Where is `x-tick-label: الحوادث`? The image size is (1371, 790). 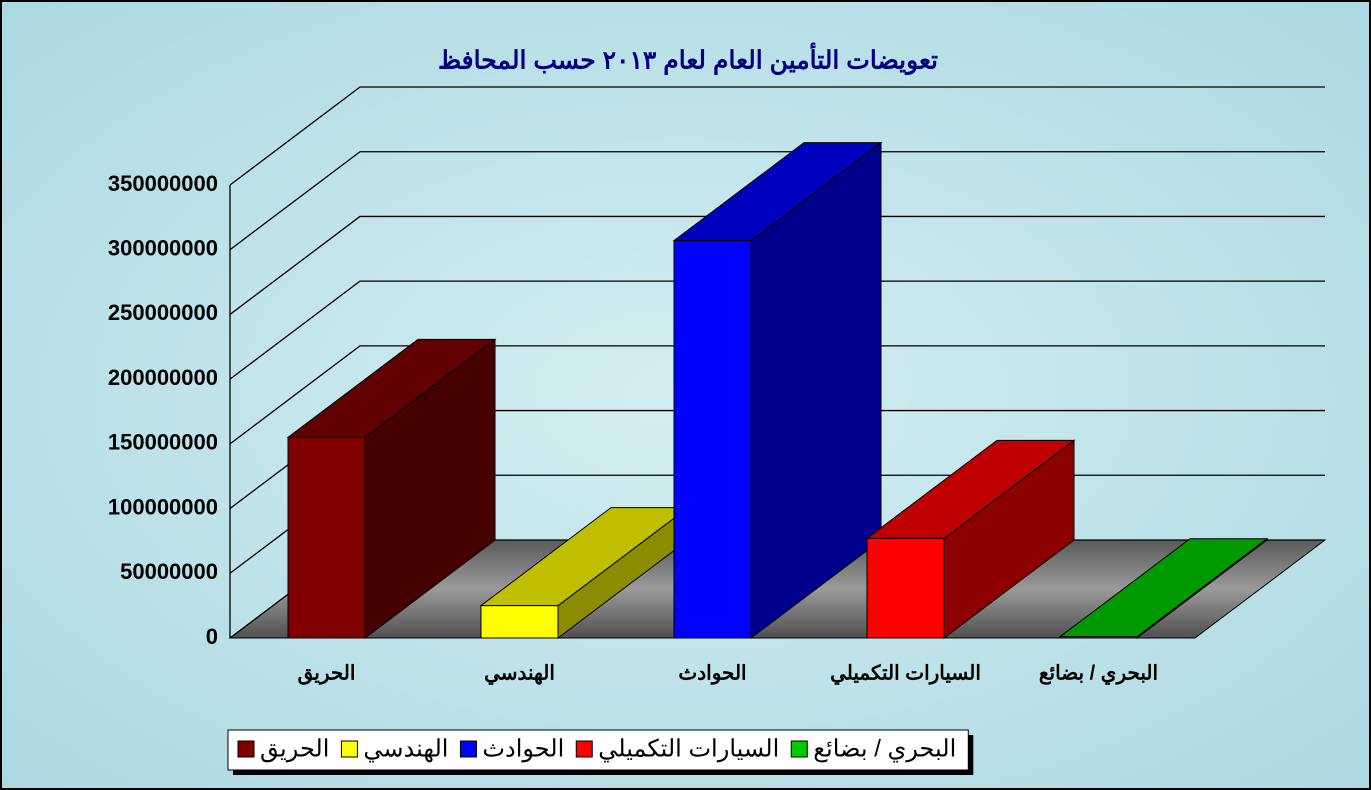
x-tick-label: الحوادث is located at coordinates (712, 673).